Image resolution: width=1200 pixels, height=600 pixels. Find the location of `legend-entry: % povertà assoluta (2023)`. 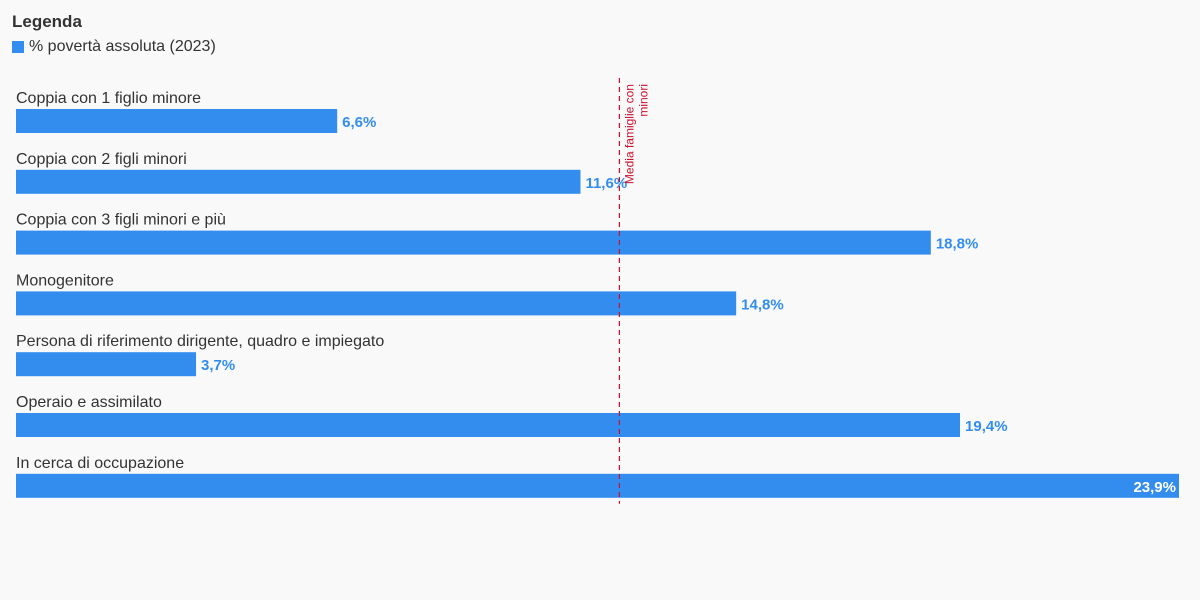

legend-entry: % povertà assoluta (2023) is located at coordinates (114, 47).